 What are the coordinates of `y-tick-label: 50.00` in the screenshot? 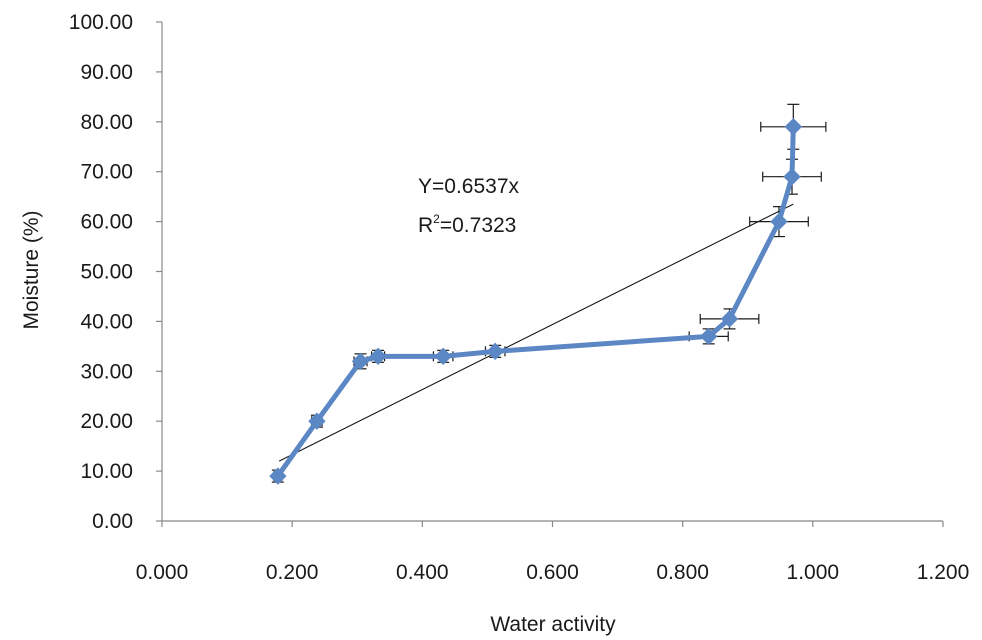 It's located at (106, 272).